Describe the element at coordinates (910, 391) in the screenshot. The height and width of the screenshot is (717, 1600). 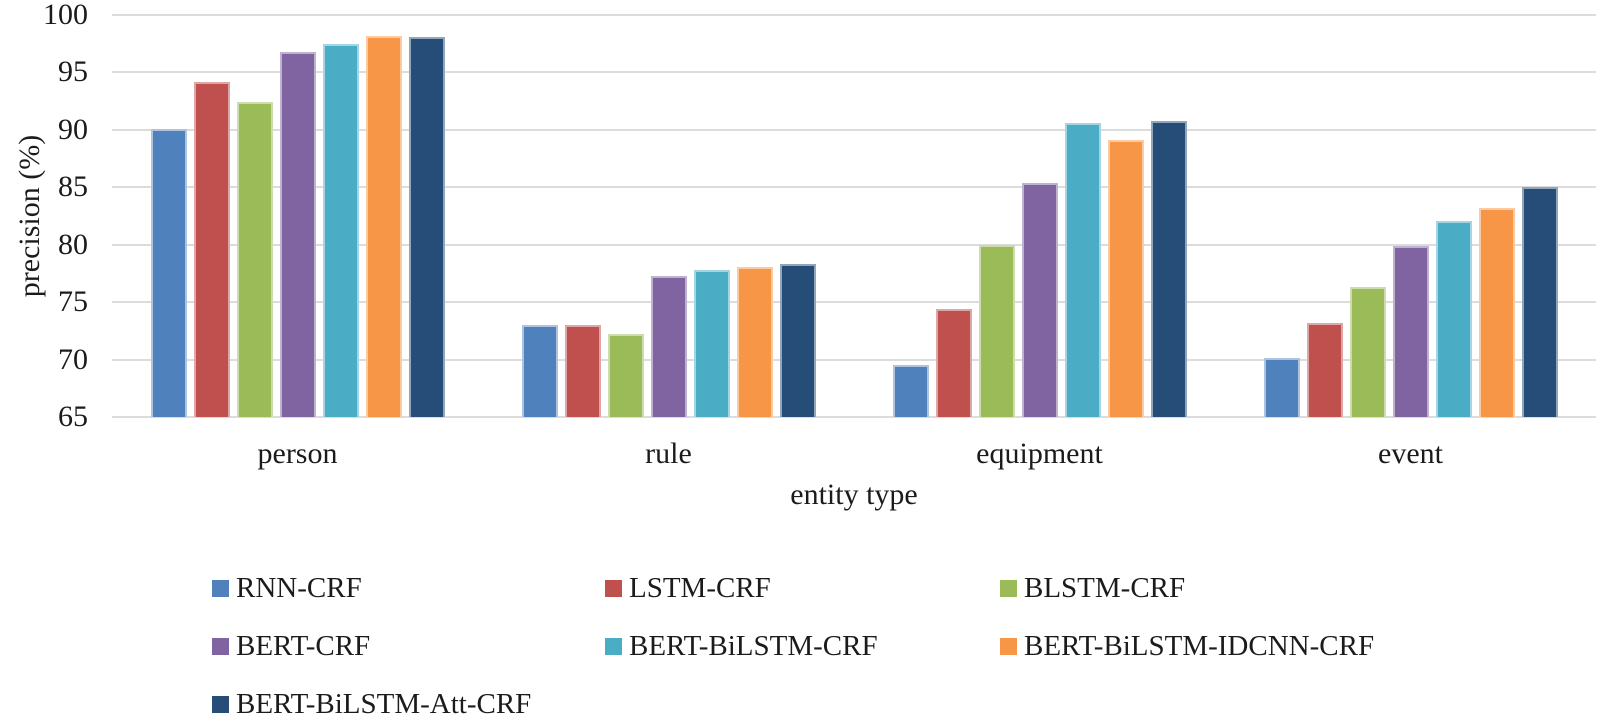
I see `bar-equipment-rnn-crf` at that location.